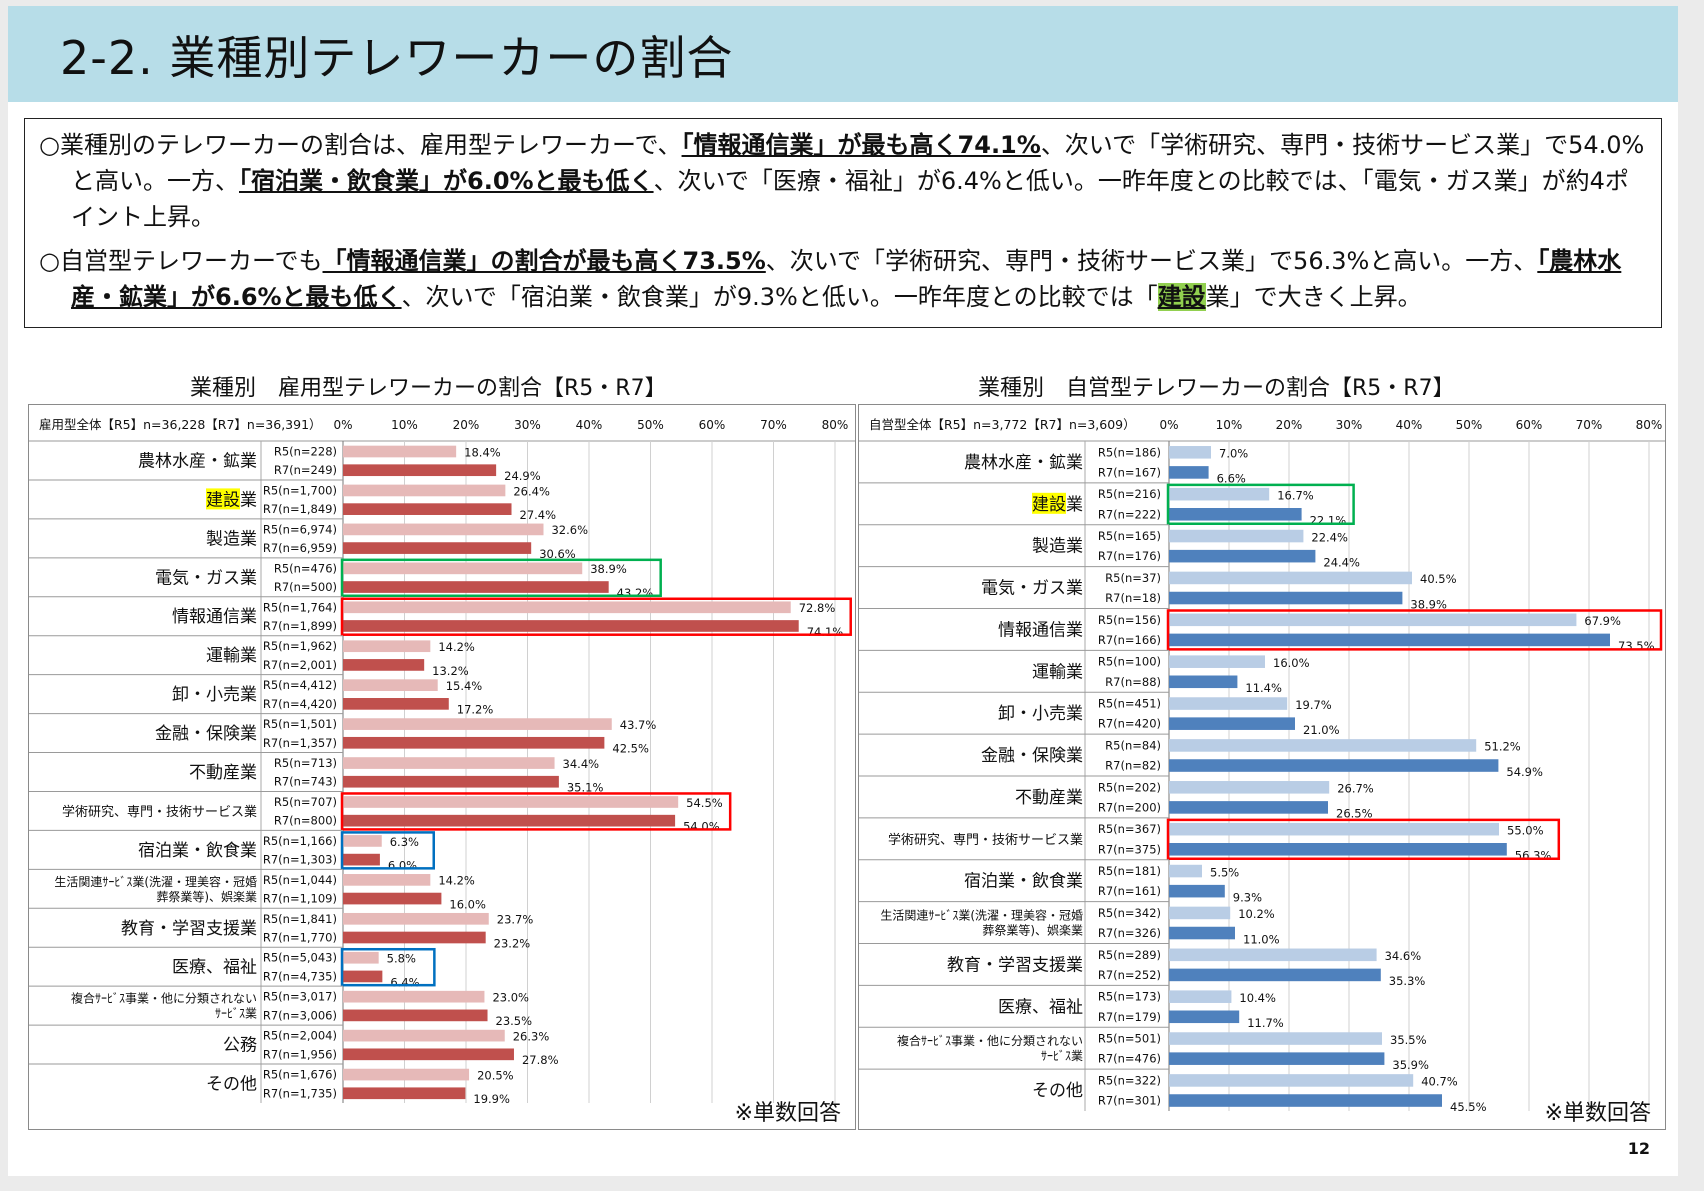 The height and width of the screenshot is (1191, 1704). What do you see at coordinates (300, 509) in the screenshot?
I see `r7-sublabel: R7(n=1,849)` at bounding box center [300, 509].